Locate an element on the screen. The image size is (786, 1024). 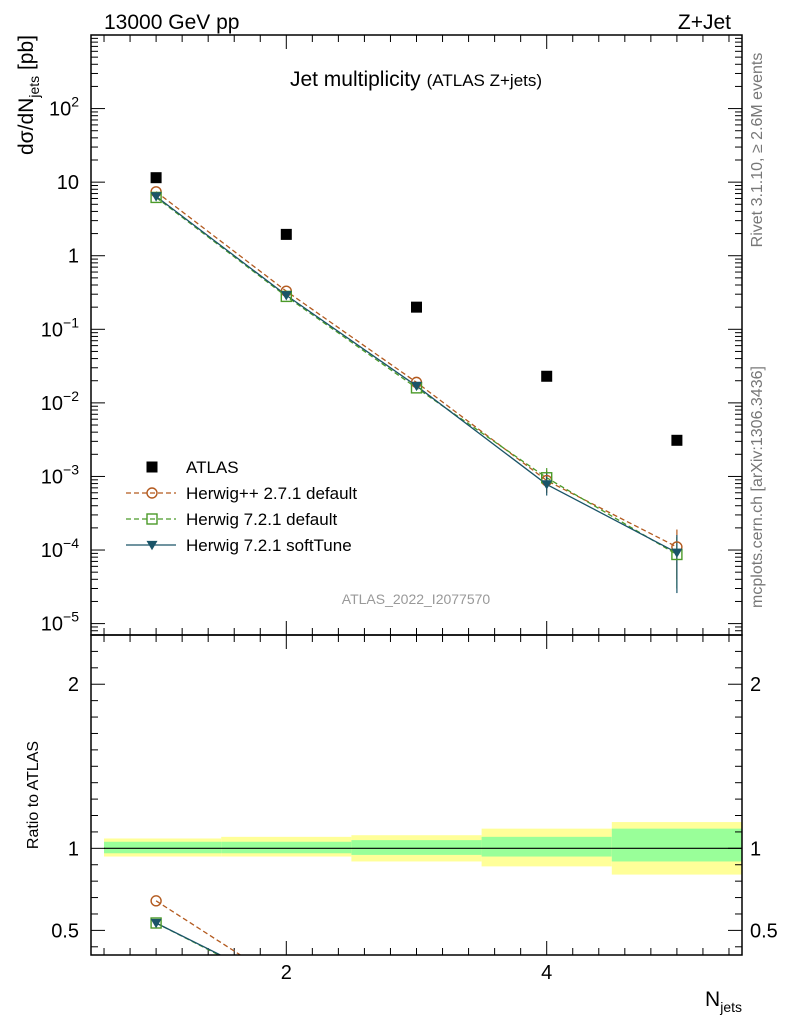
legend-item-herwig-7-2-1-default: Herwig 7.2.1 default is located at coordinates (231, 519).